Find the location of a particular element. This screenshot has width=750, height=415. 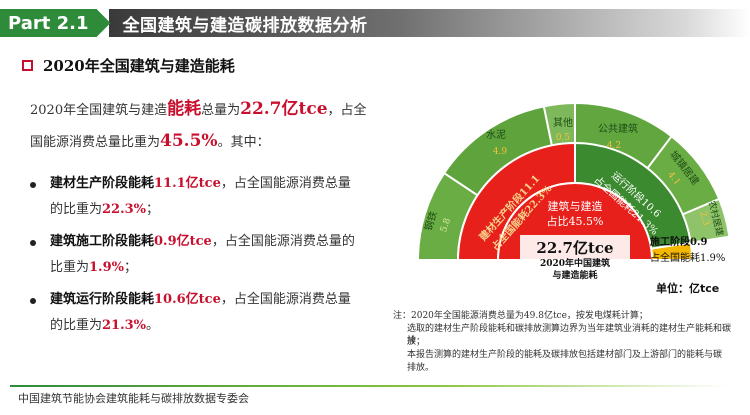

note-line-3: 放； is located at coordinates (416, 342).